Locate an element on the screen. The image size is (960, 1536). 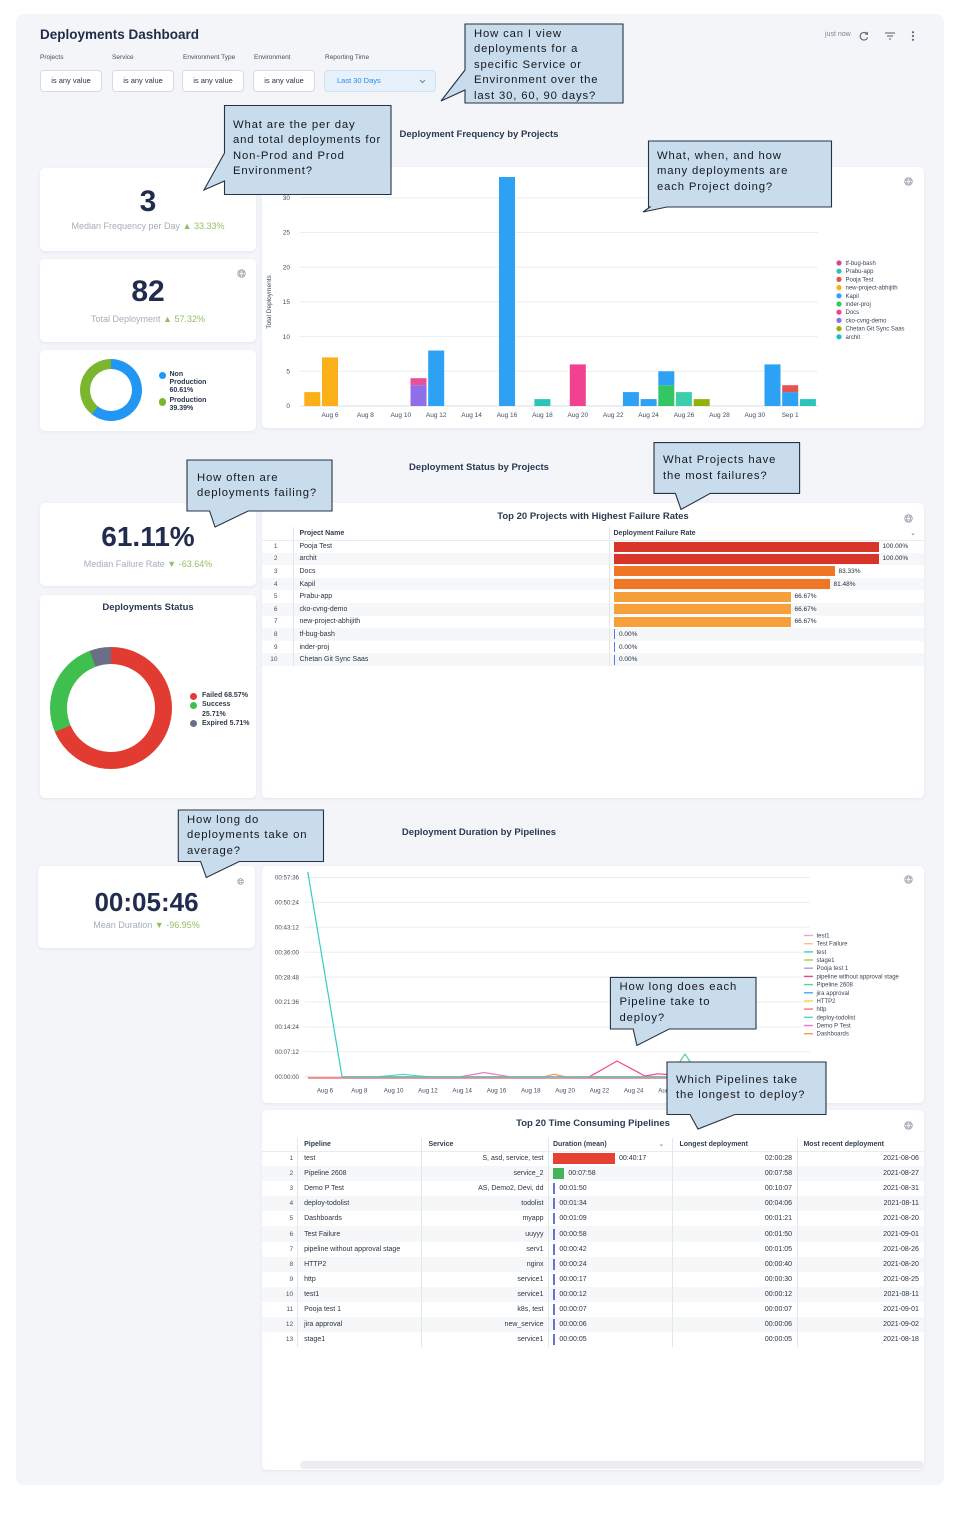
svg-text: Pooja Test is located at coordinates (860, 280).